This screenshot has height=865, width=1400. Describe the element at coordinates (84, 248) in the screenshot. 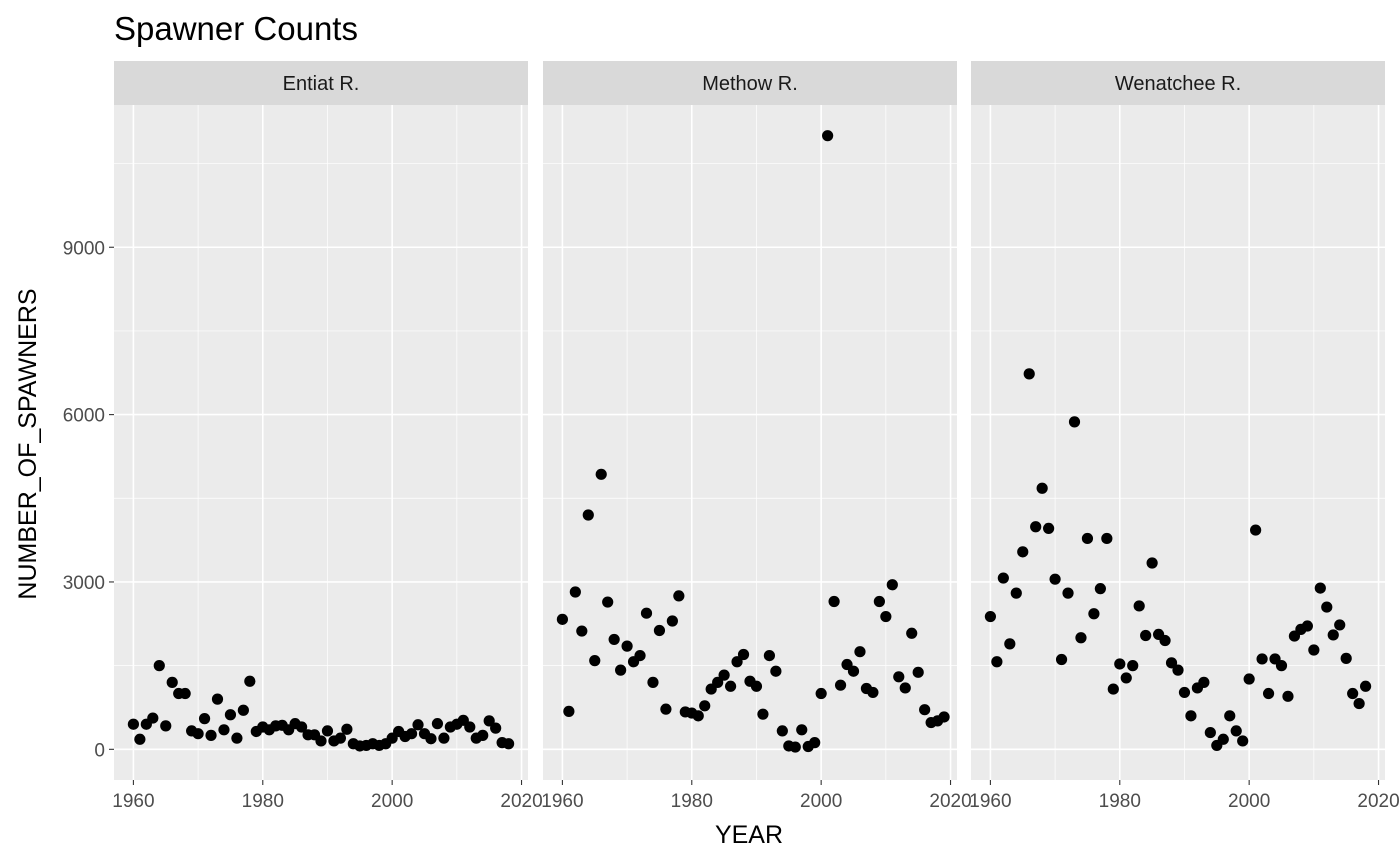

I see `y-tick-label: 9000` at that location.